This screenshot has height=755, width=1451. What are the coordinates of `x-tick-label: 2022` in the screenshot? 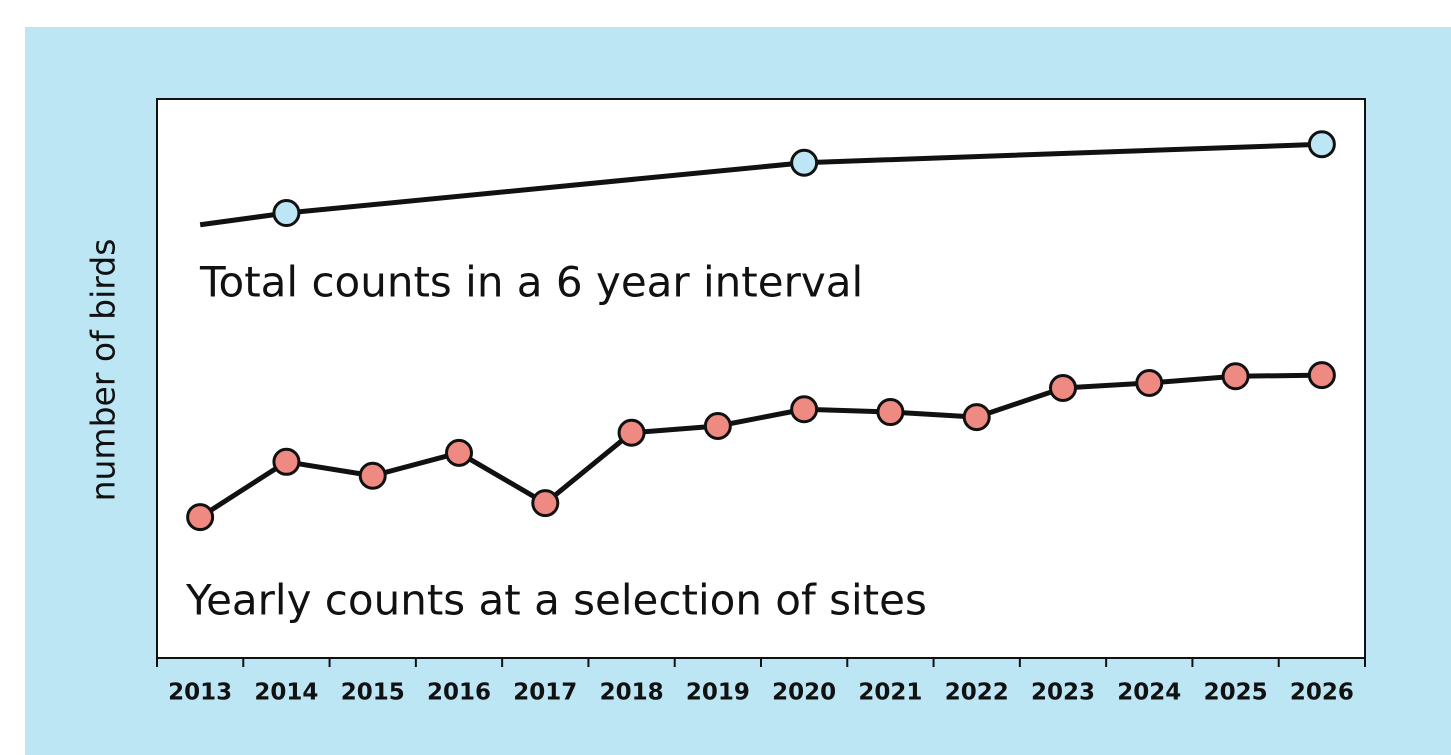 It's located at (977, 693).